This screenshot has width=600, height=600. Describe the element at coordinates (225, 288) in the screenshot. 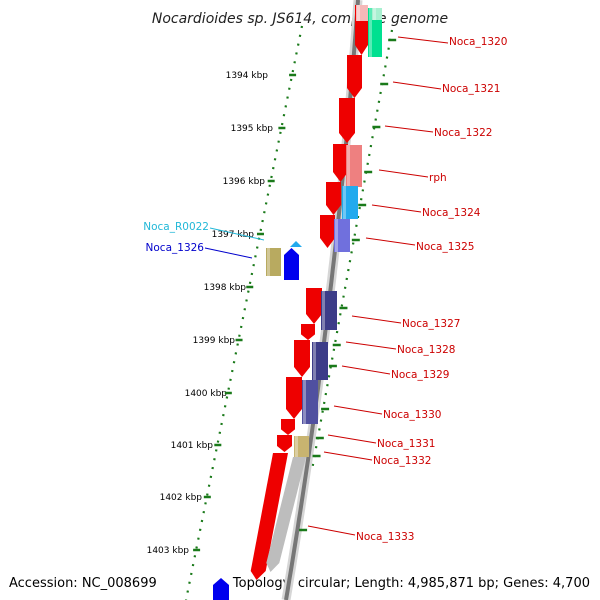

I see `kbp-tick-label: 1398 kbp` at that location.